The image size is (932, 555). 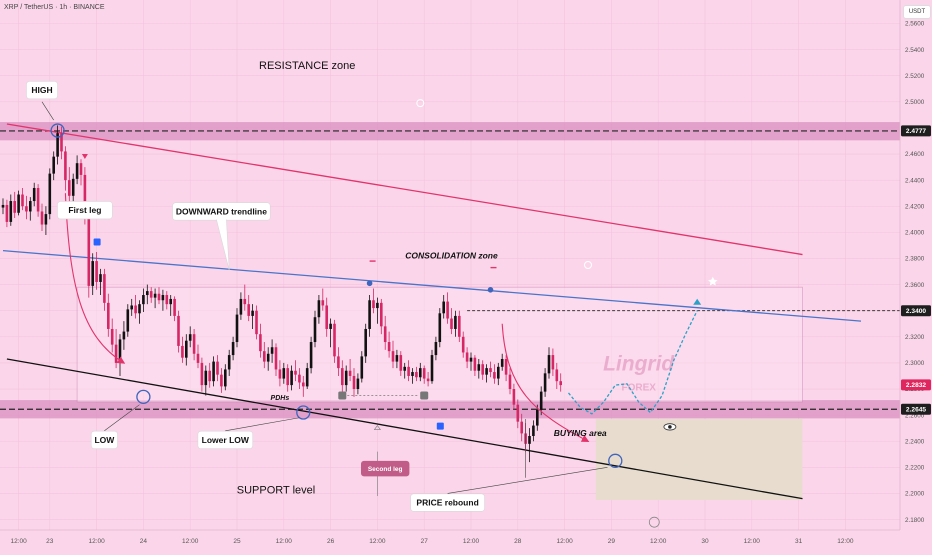 What do you see at coordinates (342, 395) in the screenshot?
I see `pdh-marker-left` at bounding box center [342, 395].